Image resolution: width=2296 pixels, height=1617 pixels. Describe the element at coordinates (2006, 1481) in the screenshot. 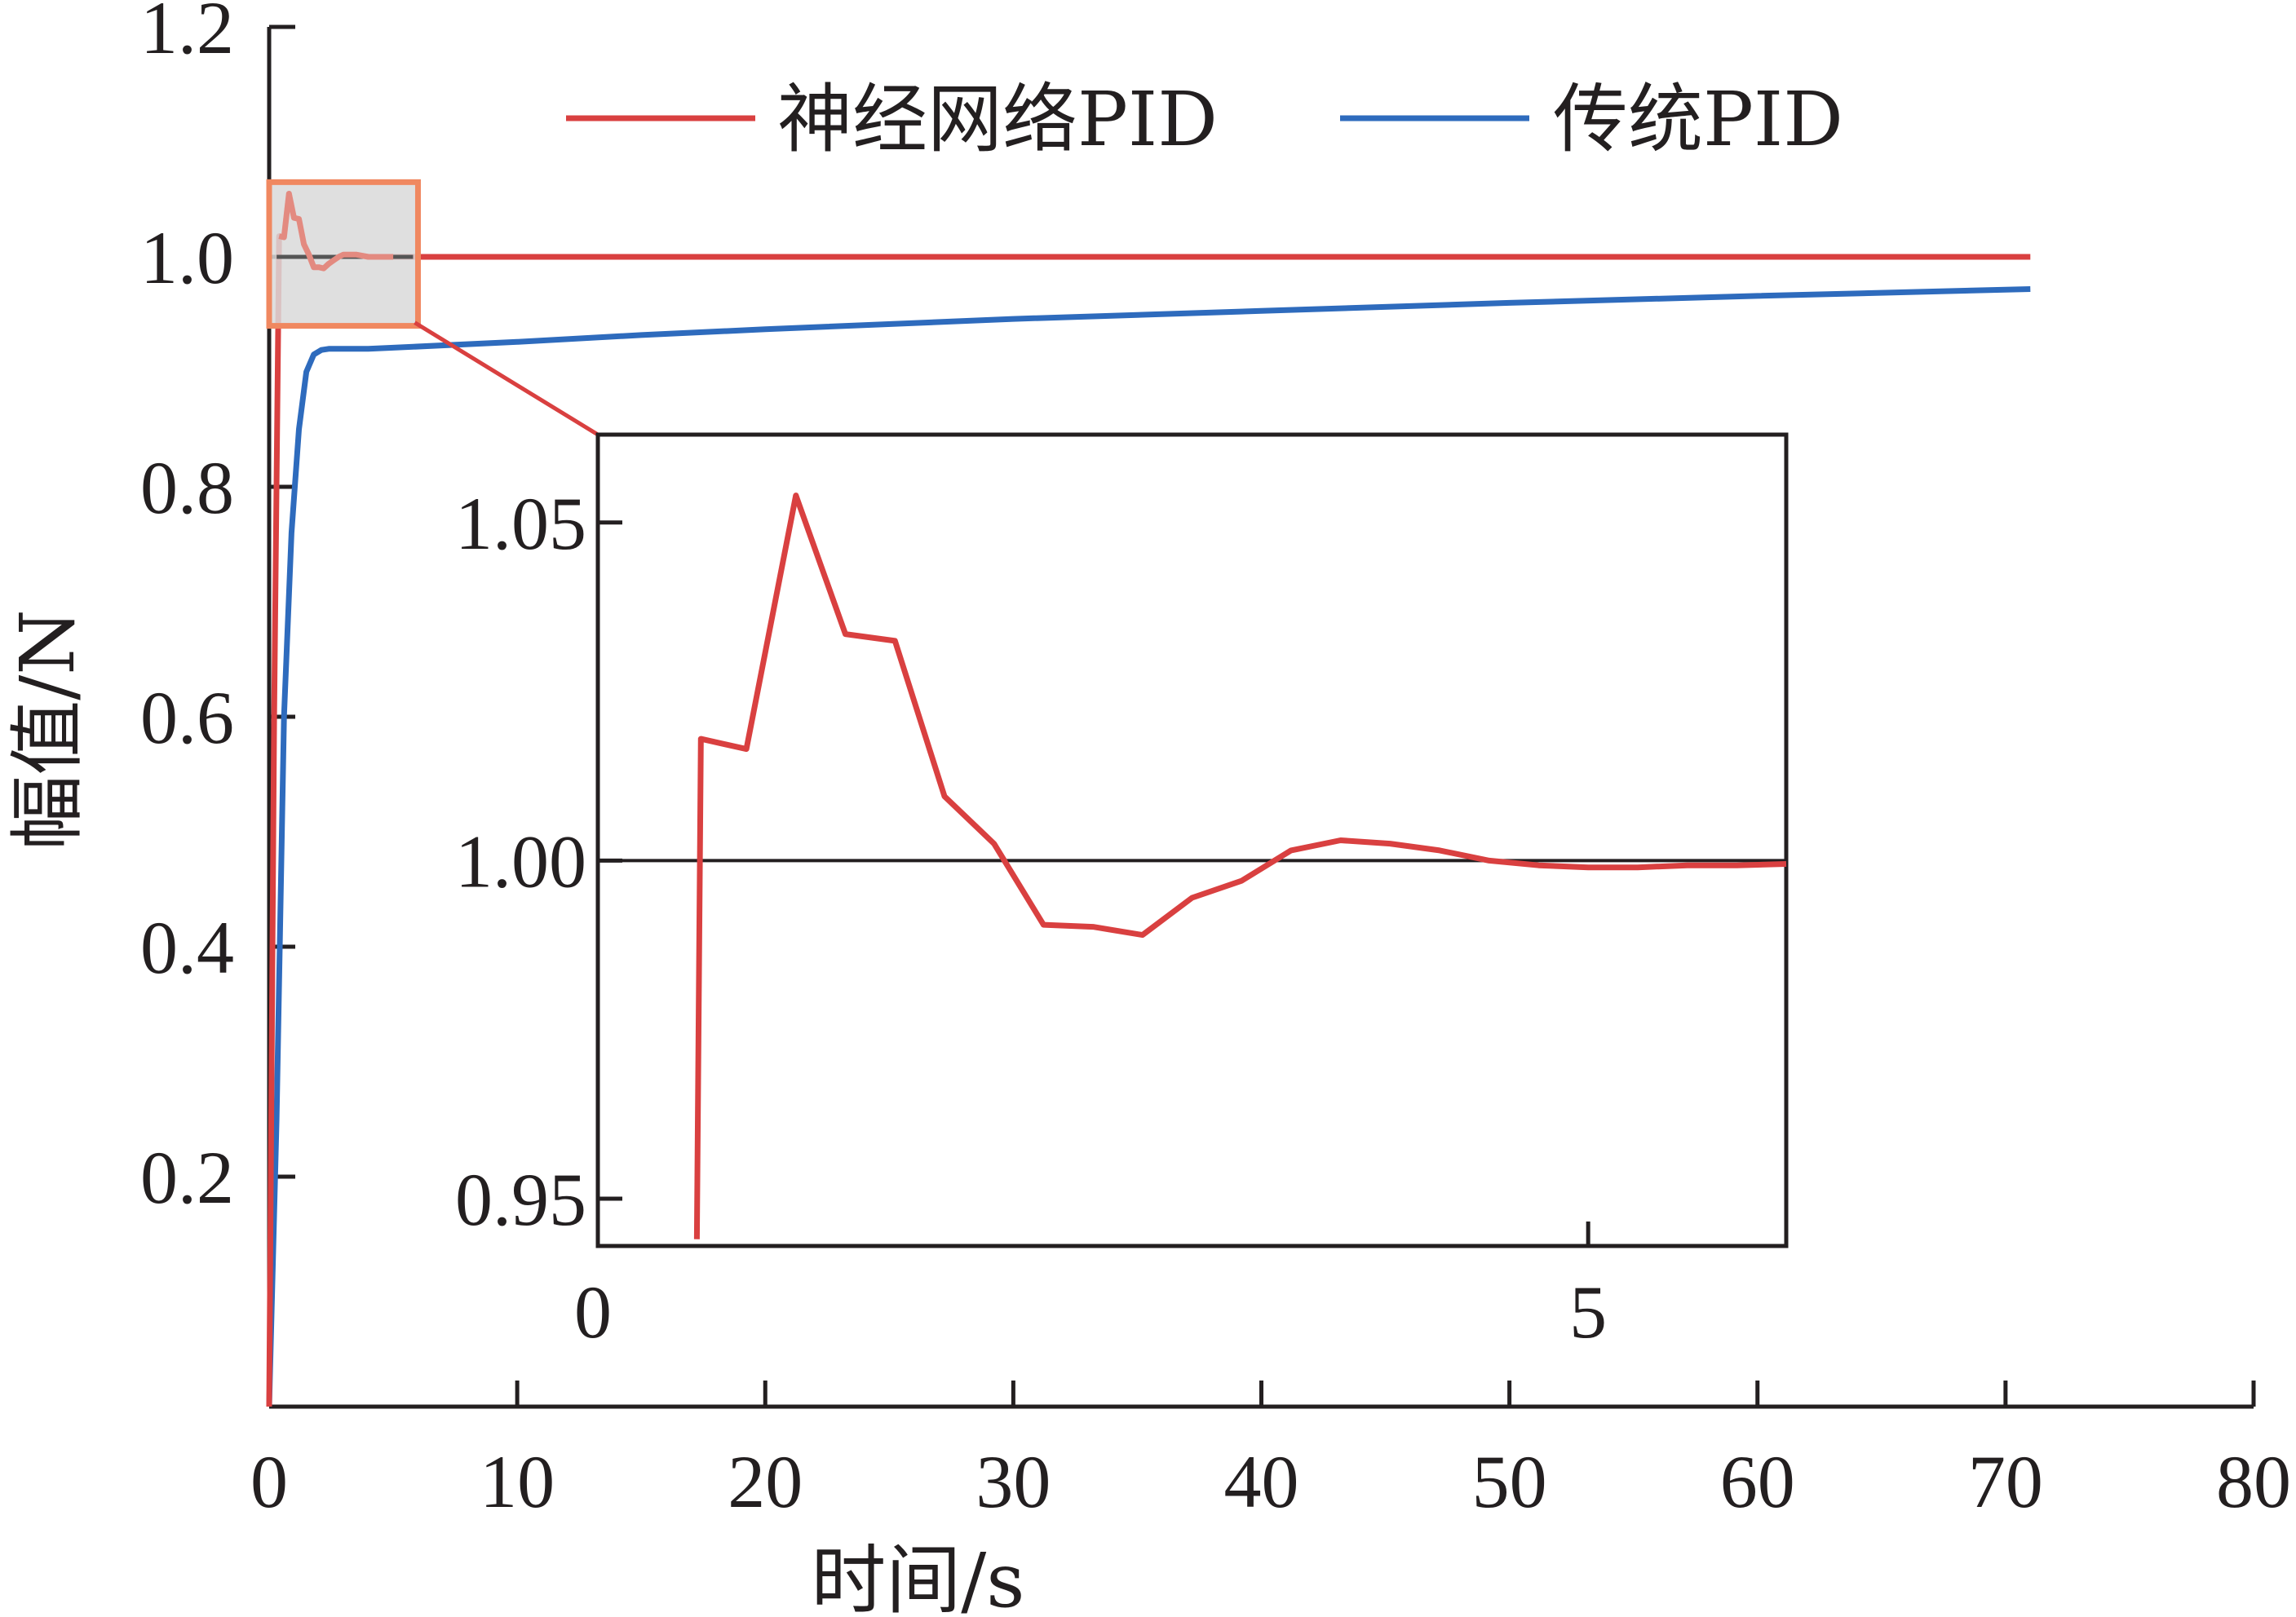

I see `x-tick-label: 70` at that location.